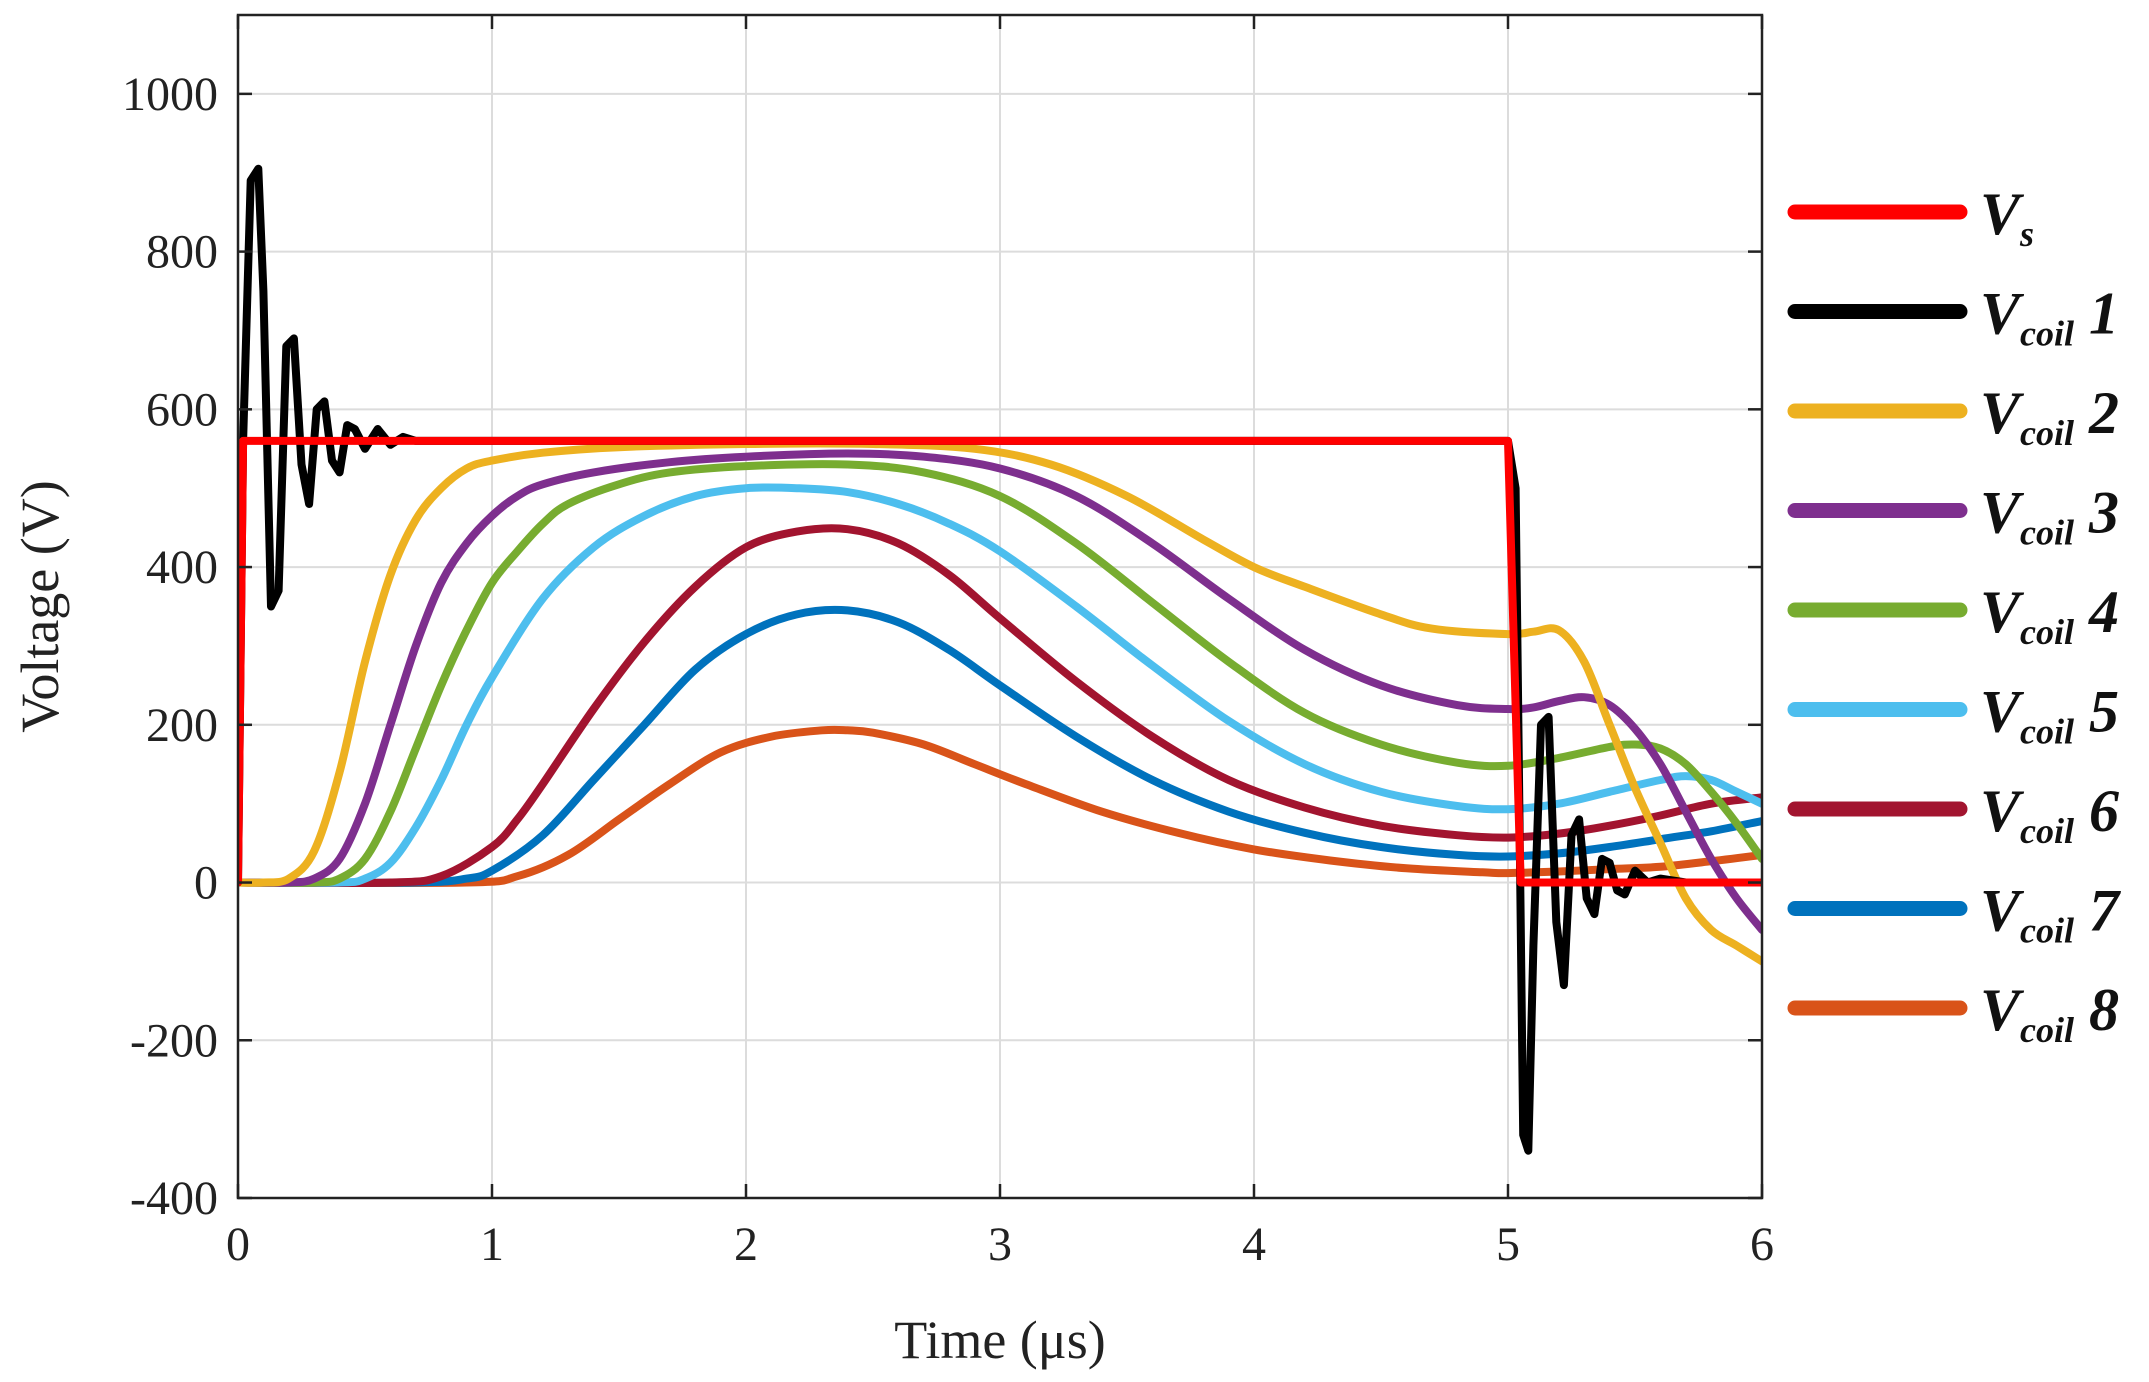 The height and width of the screenshot is (1382, 2149). I want to click on x-tick-label: 0, so click(238, 1244).